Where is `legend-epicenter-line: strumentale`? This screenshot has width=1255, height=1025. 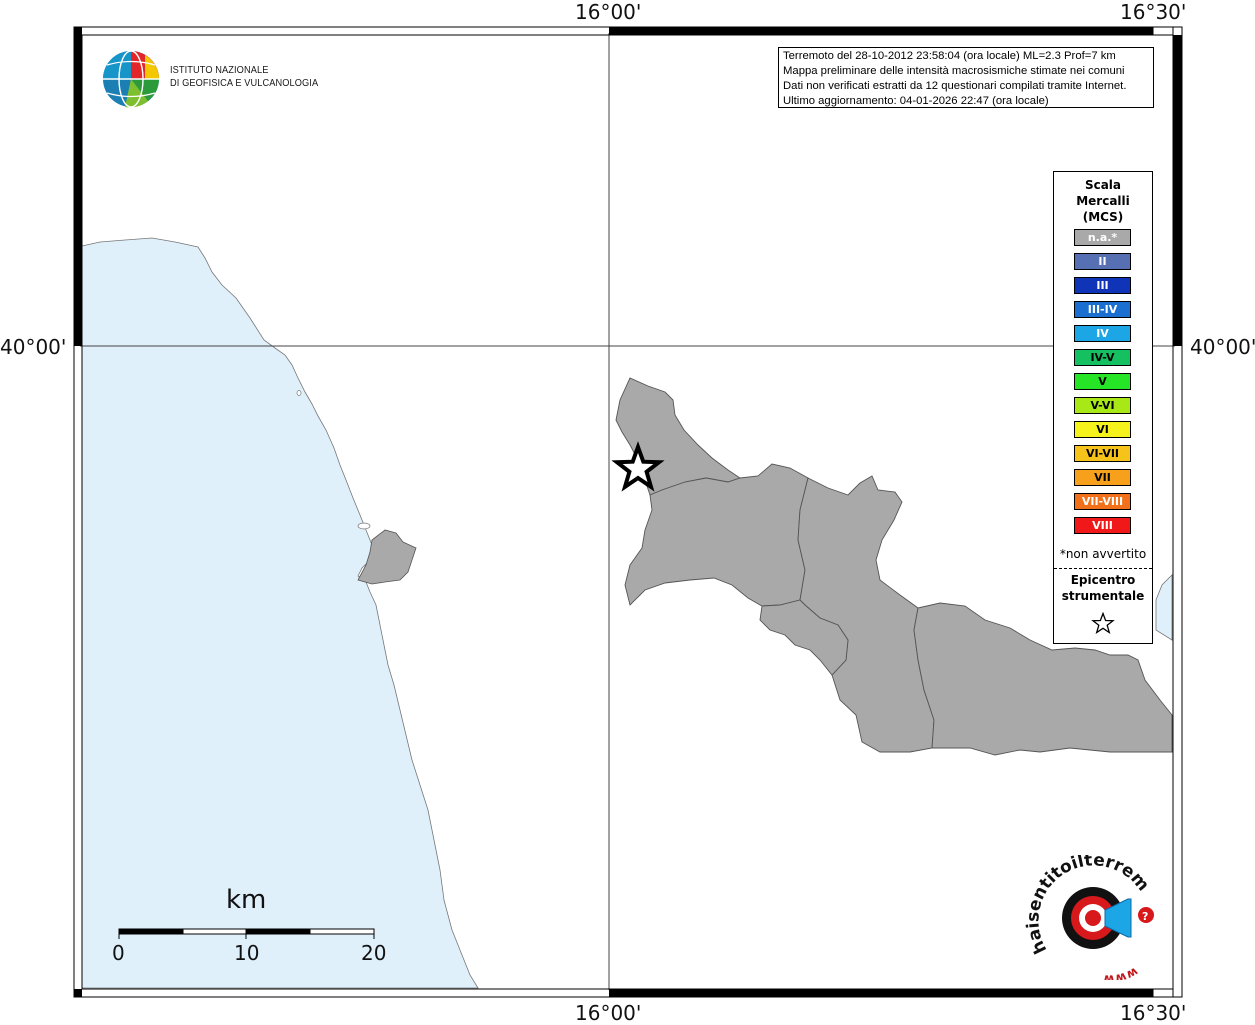
legend-epicenter-line: strumentale is located at coordinates (1103, 596).